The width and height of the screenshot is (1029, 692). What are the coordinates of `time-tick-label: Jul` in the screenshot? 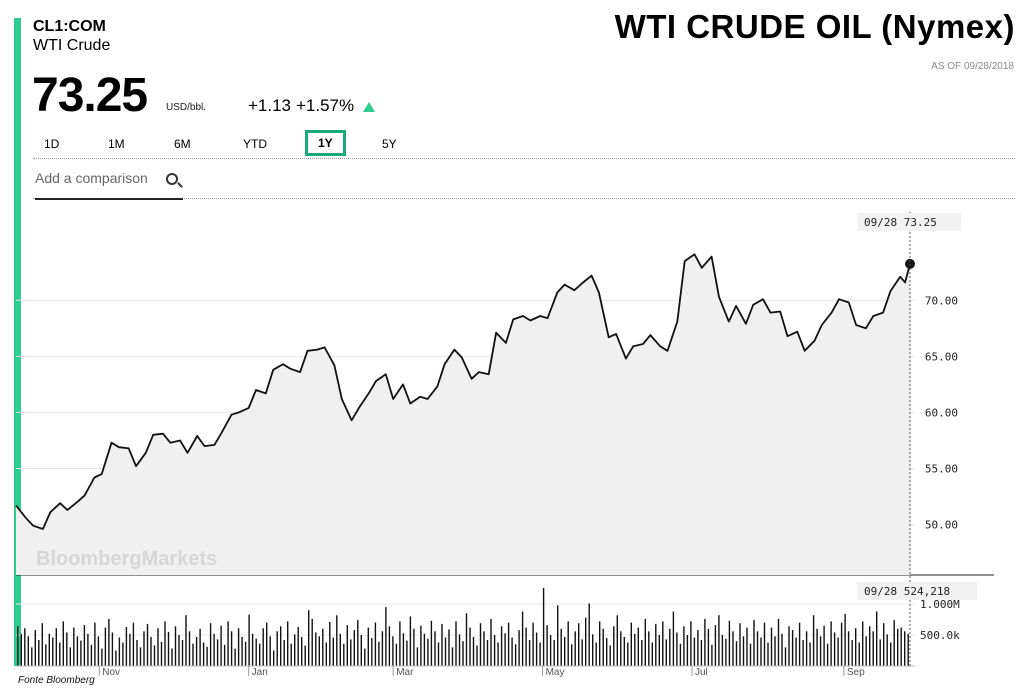 It's located at (701, 672).